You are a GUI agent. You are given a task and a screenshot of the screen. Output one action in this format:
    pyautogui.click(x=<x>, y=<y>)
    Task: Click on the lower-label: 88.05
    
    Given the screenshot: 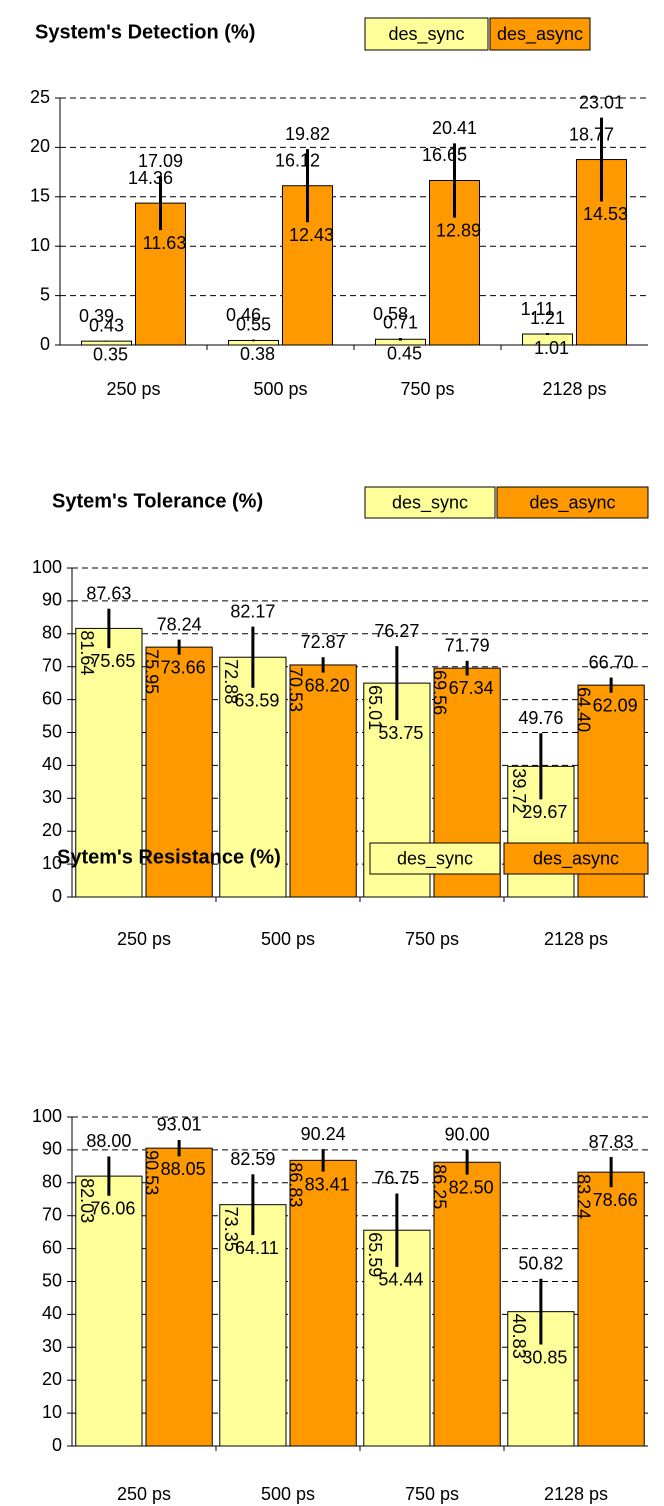 What is the action you would take?
    pyautogui.click(x=183, y=1169)
    